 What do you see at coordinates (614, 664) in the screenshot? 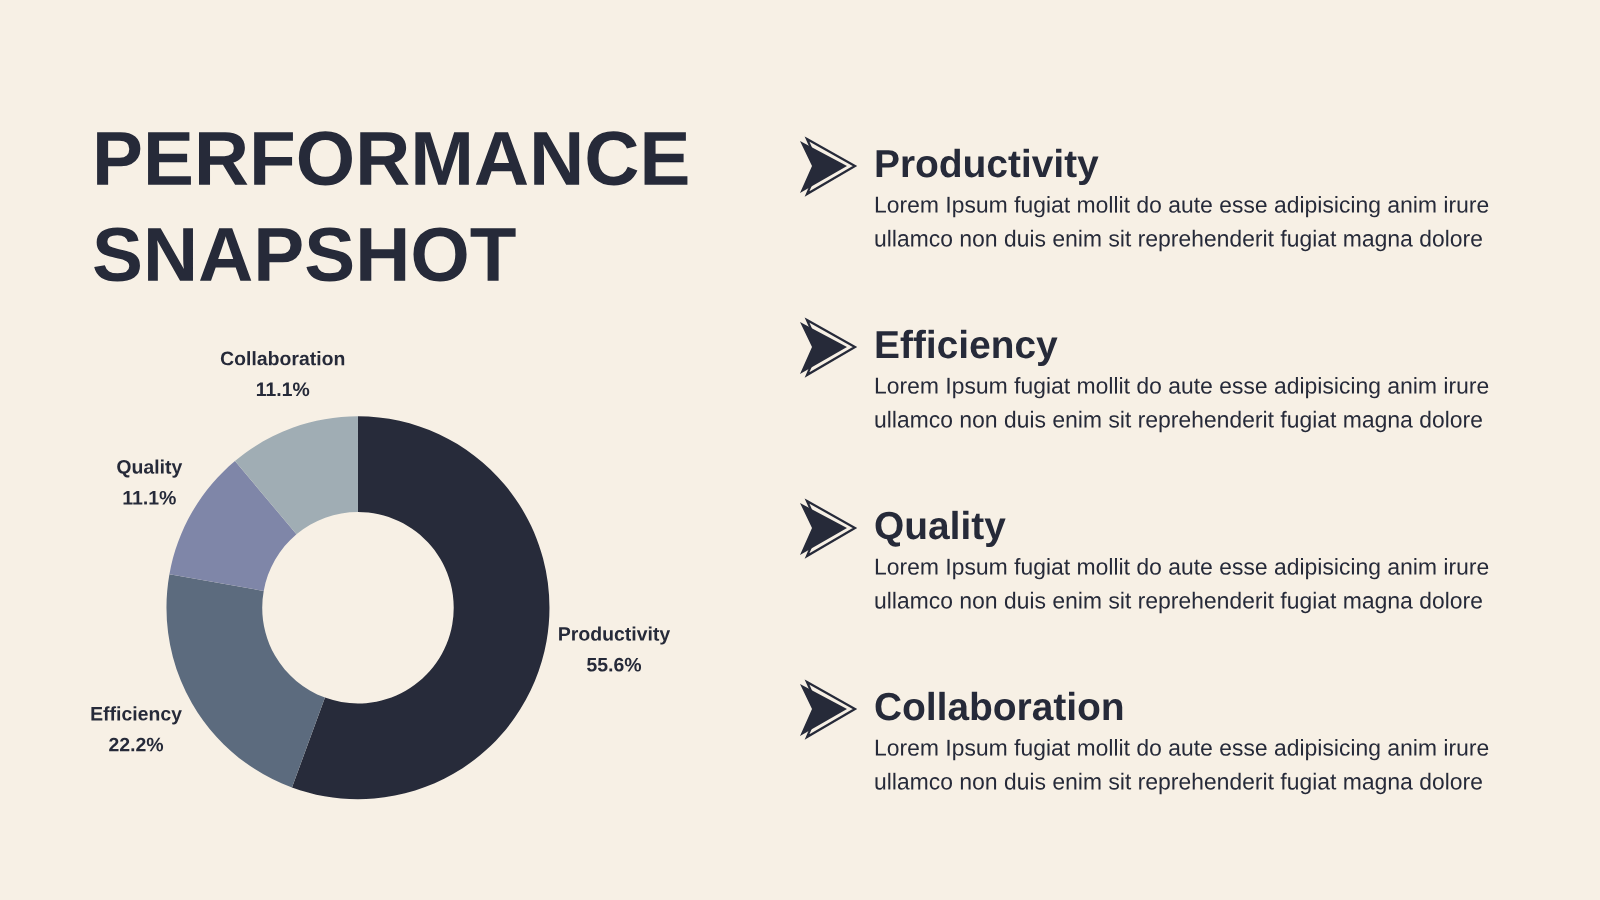
I see `data-label: 55.6%` at bounding box center [614, 664].